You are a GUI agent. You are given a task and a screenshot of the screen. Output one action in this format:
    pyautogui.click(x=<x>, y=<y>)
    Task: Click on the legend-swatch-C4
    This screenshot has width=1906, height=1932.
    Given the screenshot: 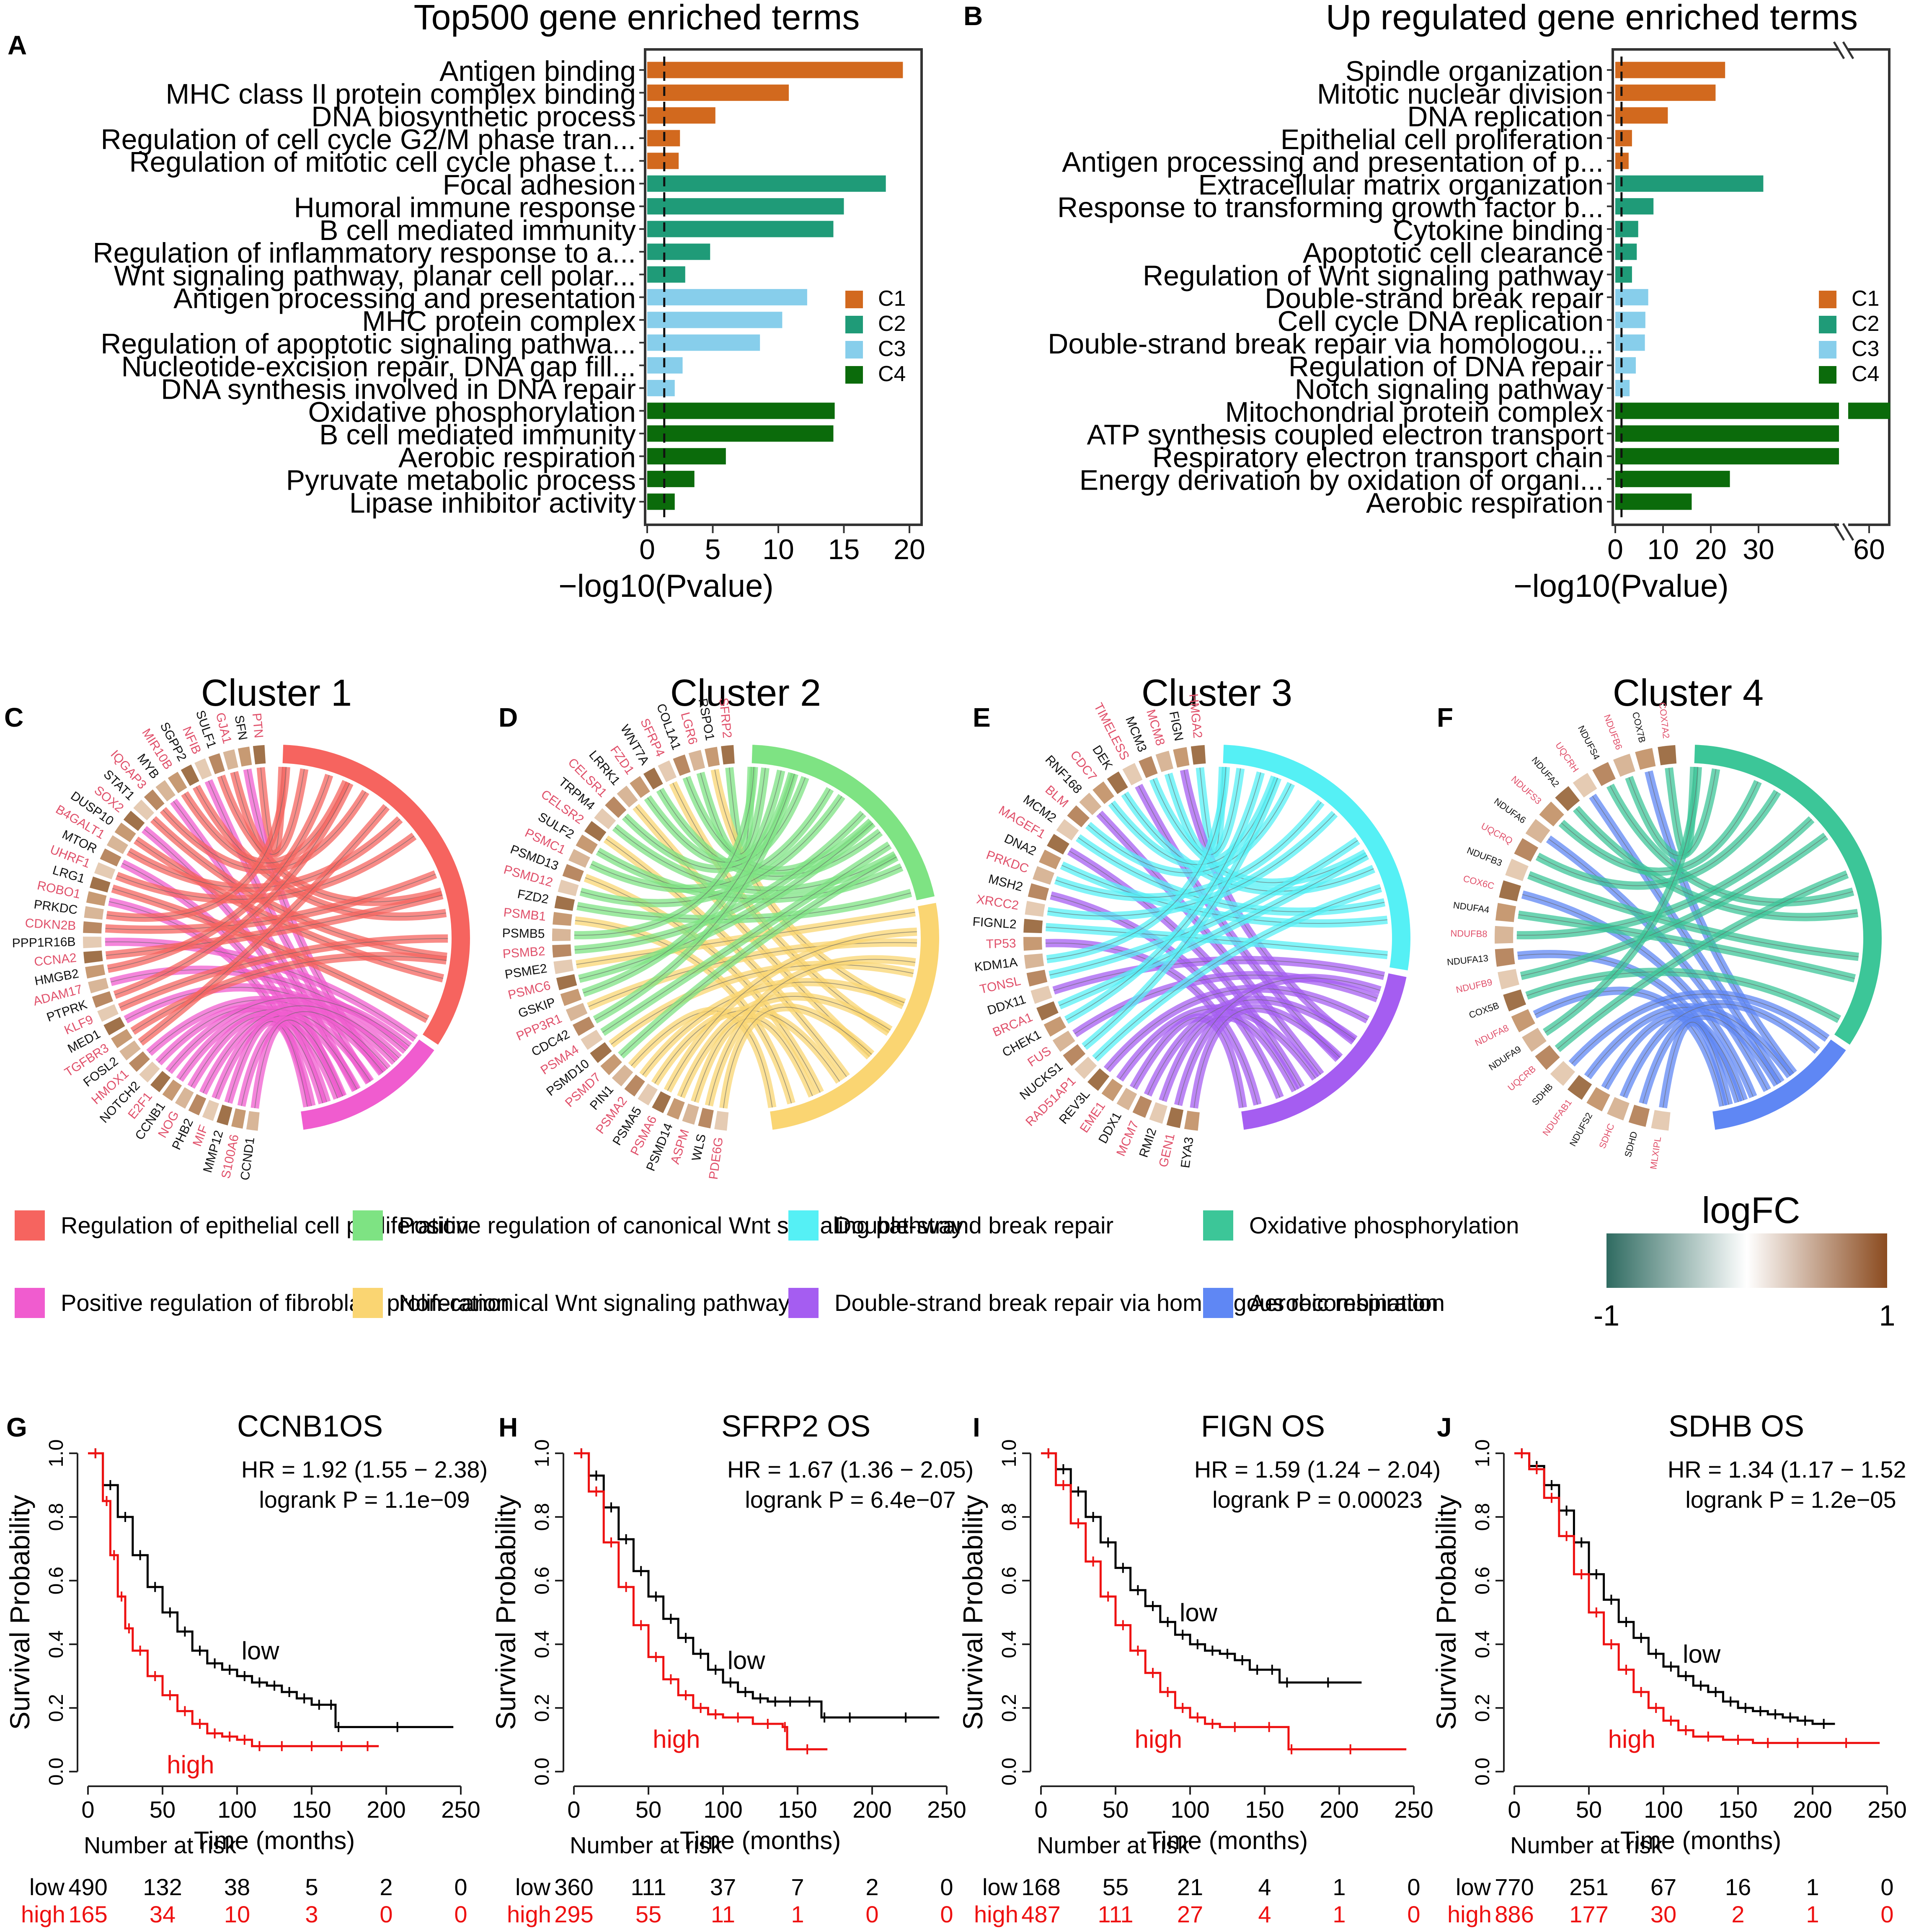 What is the action you would take?
    pyautogui.click(x=854, y=375)
    